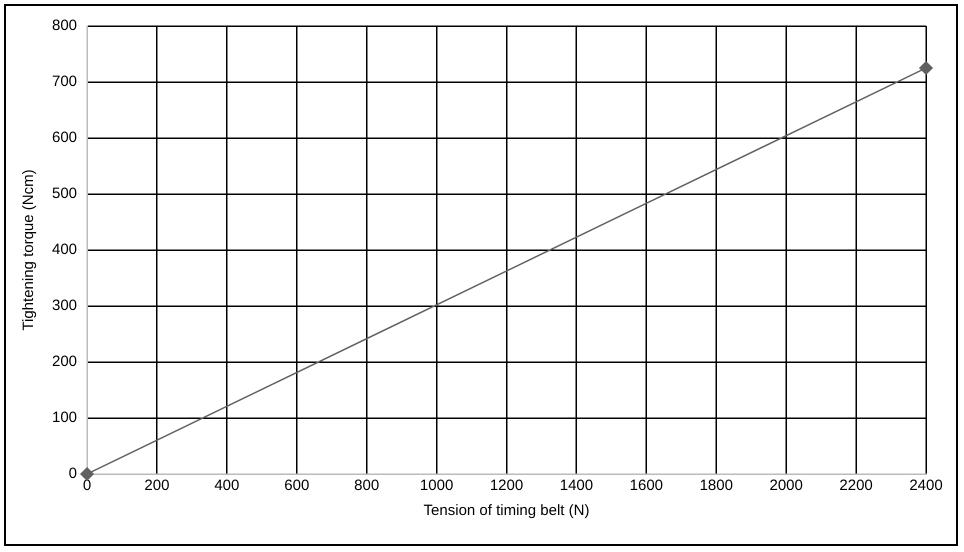  Describe the element at coordinates (65, 305) in the screenshot. I see `y-tick-label: 300` at that location.